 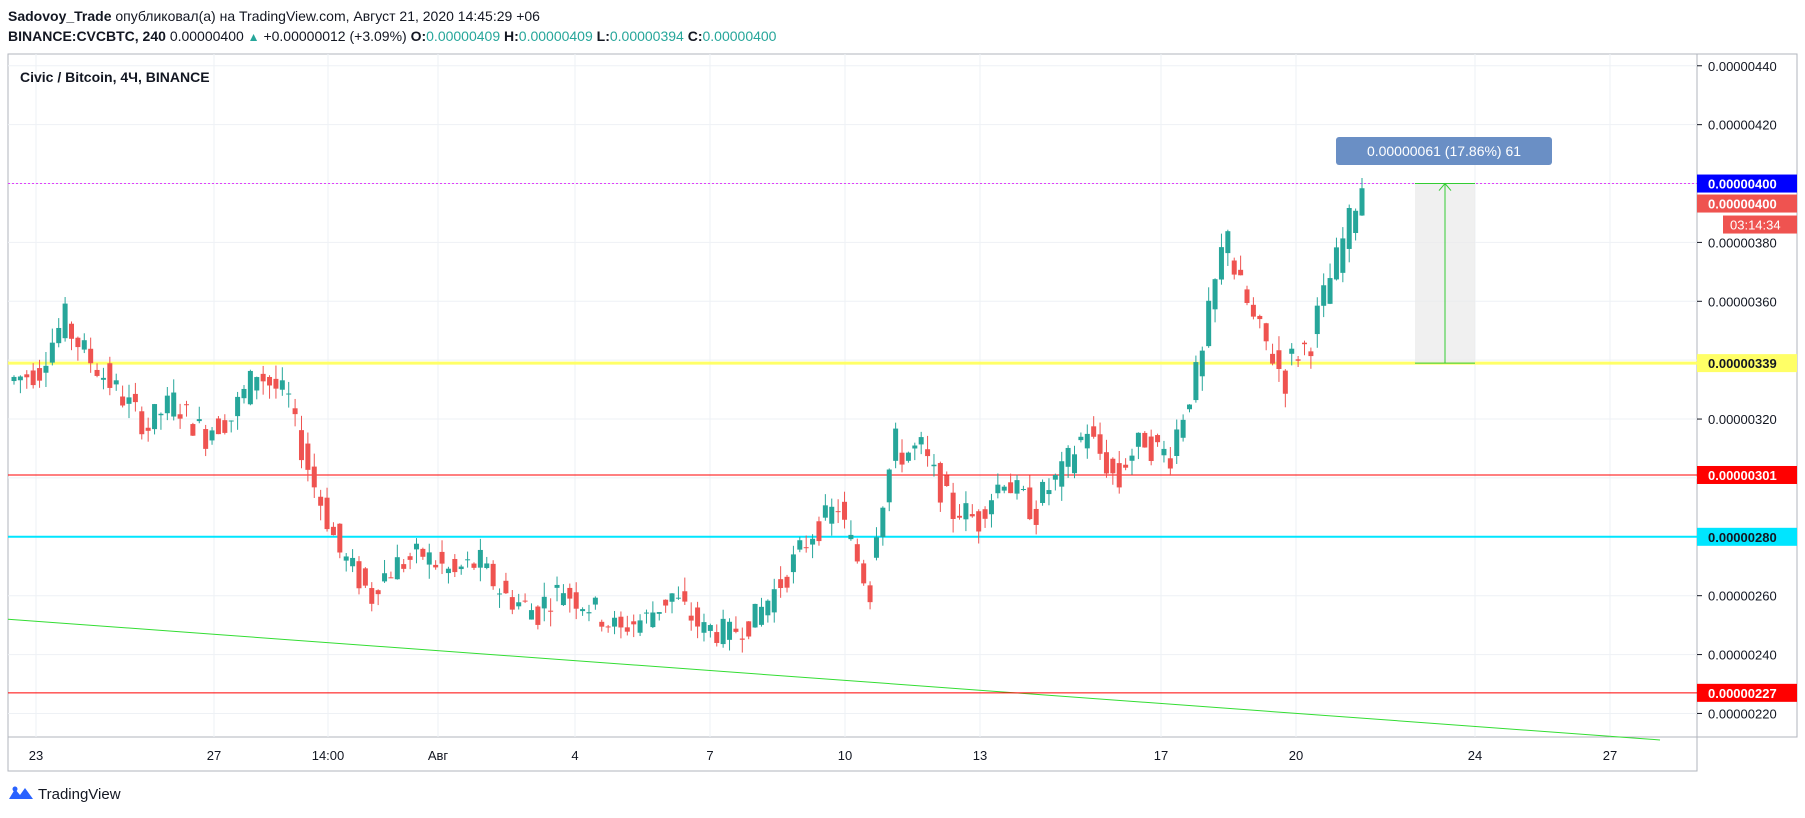 I want to click on x-tick-label: 7, so click(x=709, y=755).